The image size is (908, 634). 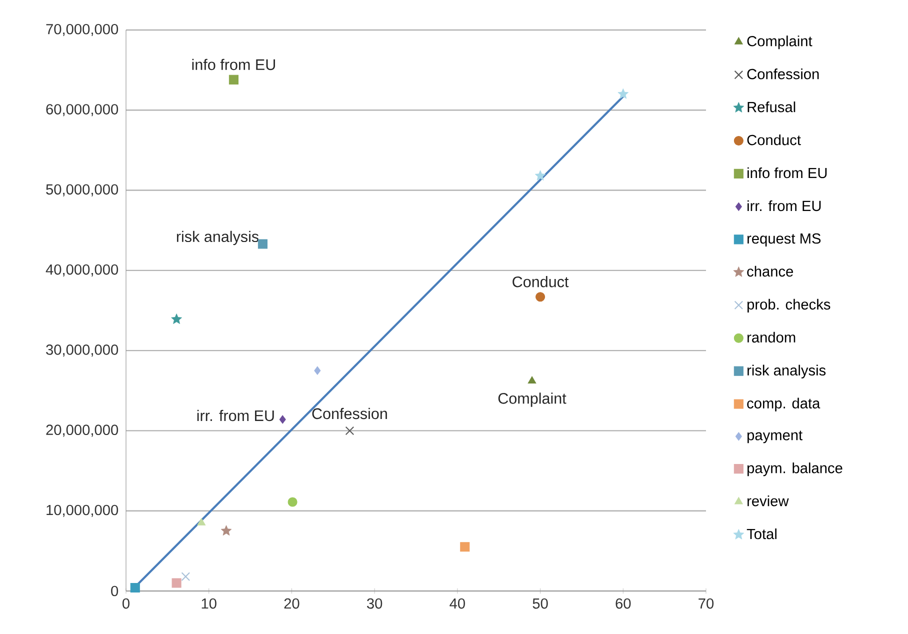 I want to click on annotation: risk analysis, so click(x=217, y=238).